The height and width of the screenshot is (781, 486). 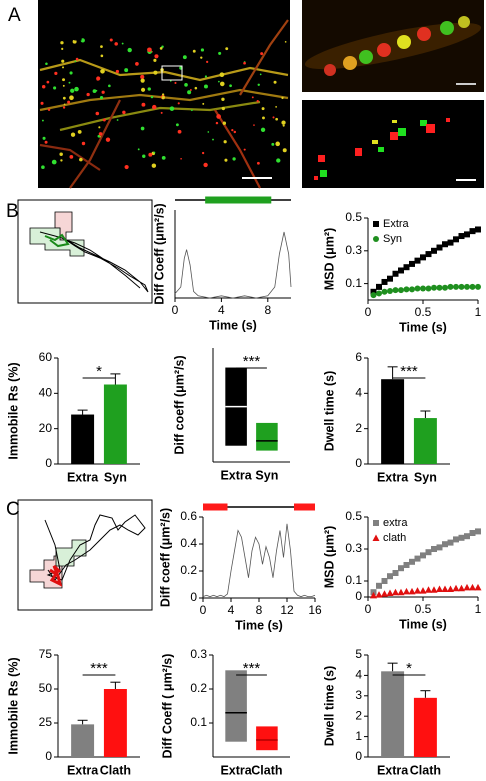 I want to click on y-tick-label: 0.4, so click(x=188, y=543).